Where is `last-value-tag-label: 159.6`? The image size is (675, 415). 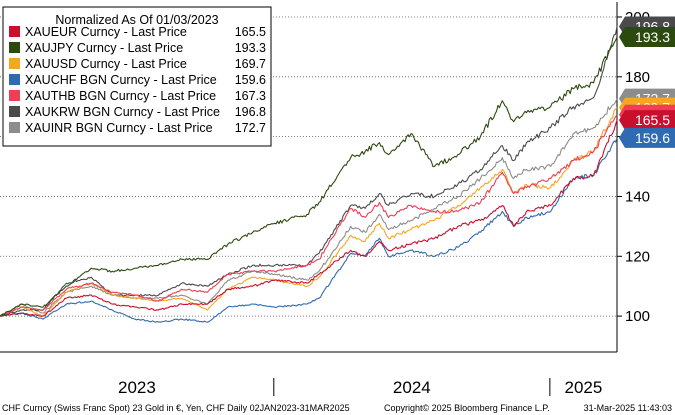 last-value-tag-label: 159.6 is located at coordinates (652, 138).